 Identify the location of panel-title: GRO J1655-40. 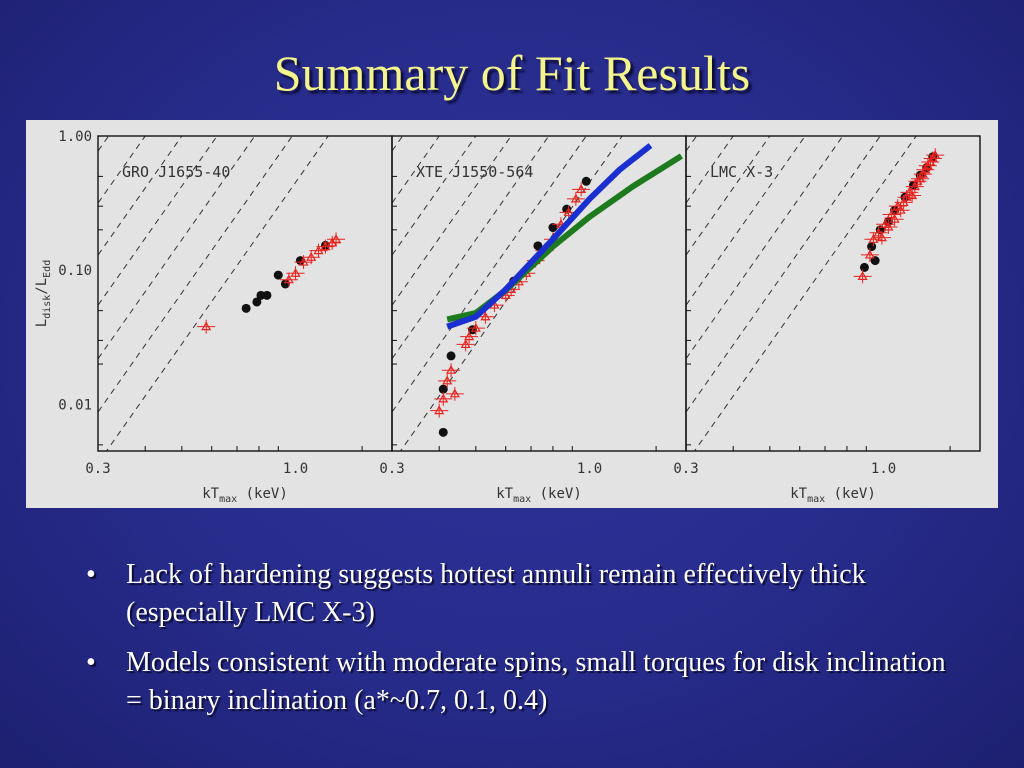
(176, 172).